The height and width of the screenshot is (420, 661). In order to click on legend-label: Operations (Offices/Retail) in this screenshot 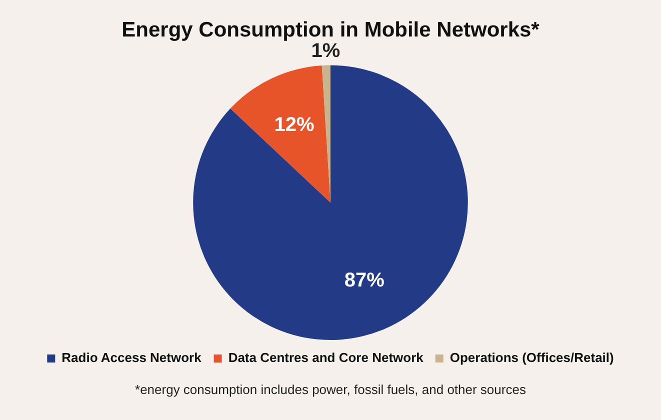, I will do `click(532, 358)`.